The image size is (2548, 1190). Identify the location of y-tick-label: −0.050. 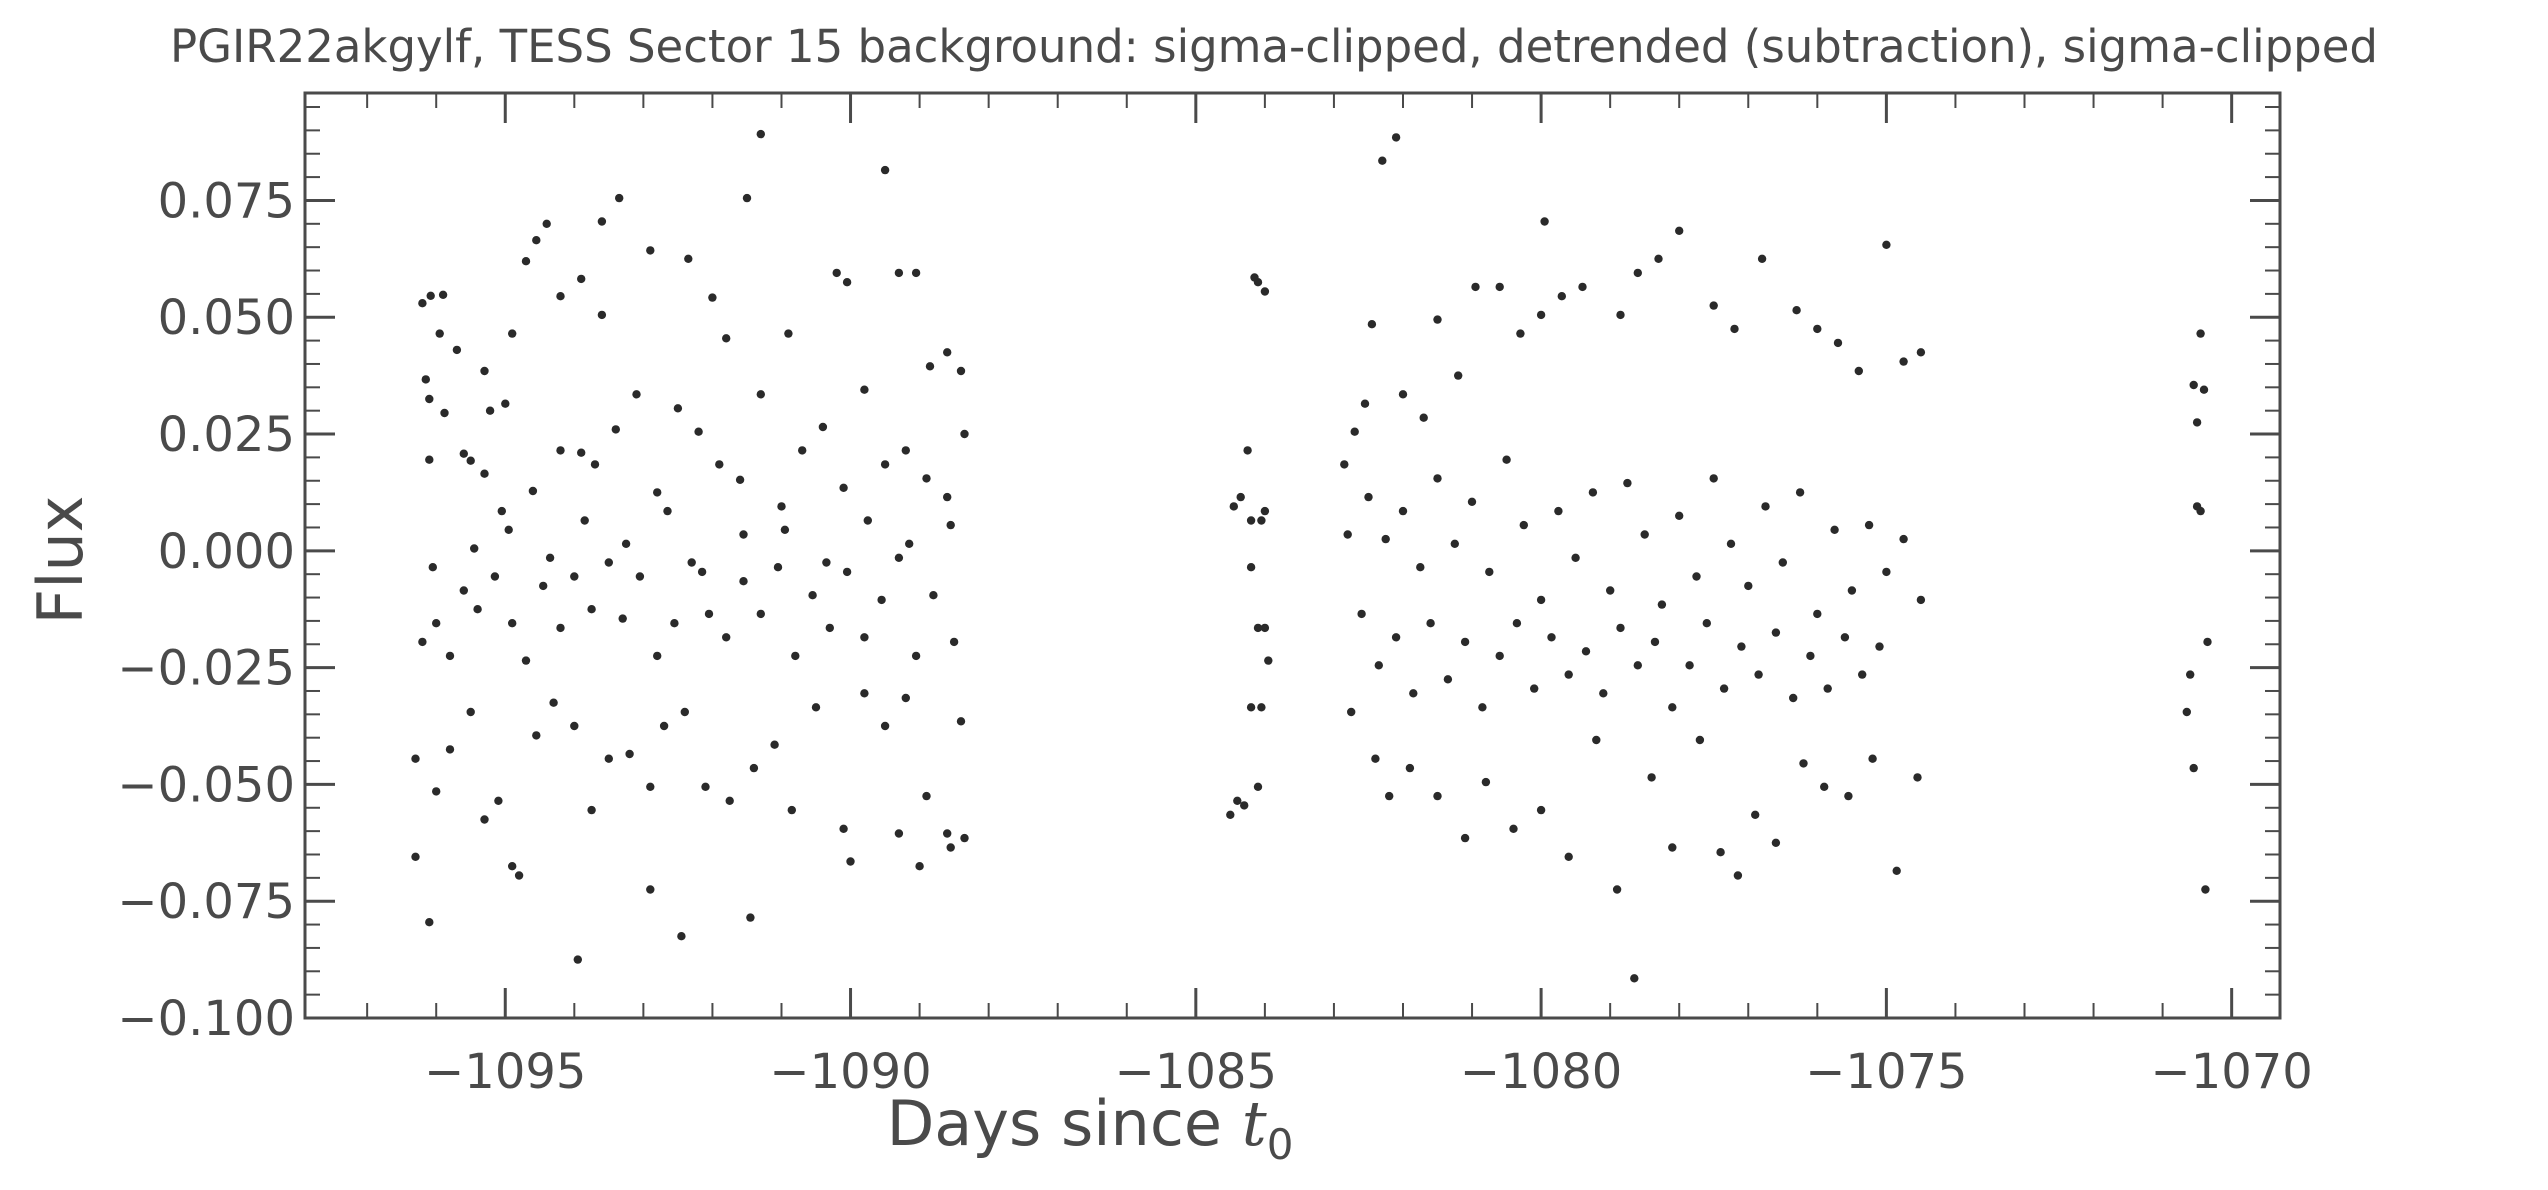
(206, 785).